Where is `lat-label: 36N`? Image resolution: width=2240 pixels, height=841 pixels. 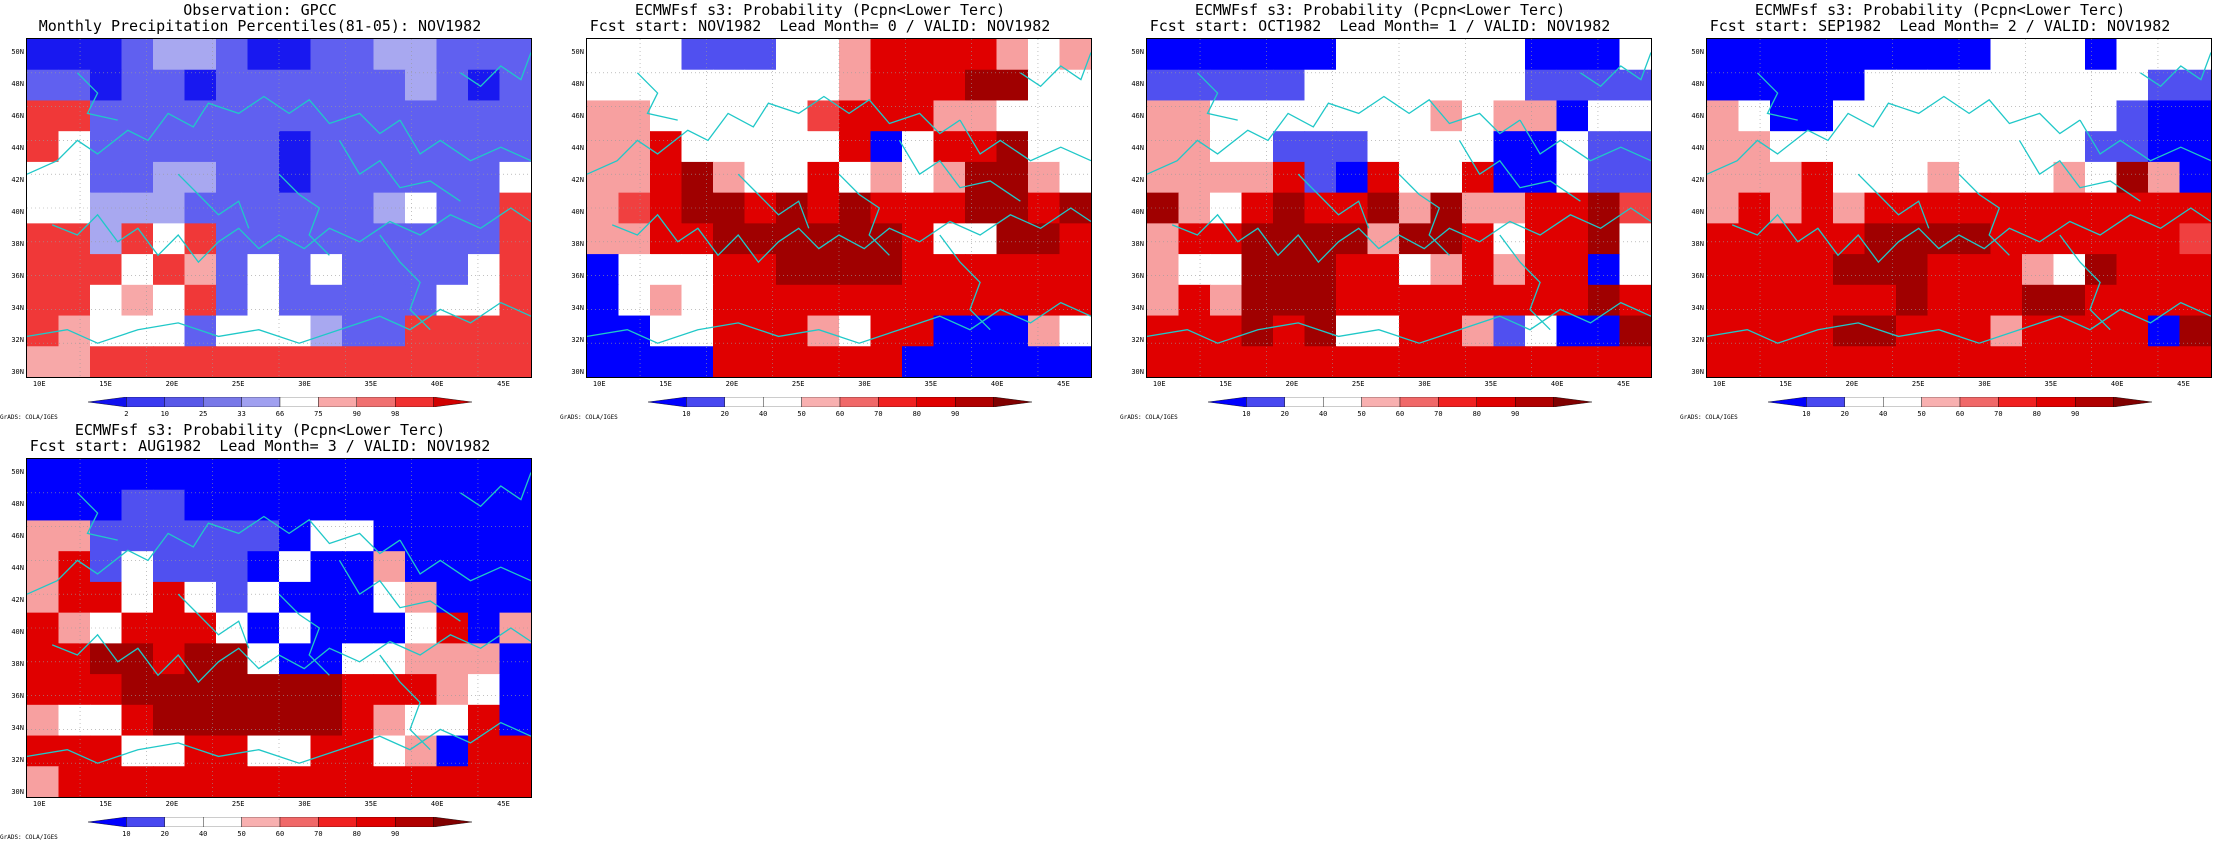
lat-label: 36N is located at coordinates (1137, 276).